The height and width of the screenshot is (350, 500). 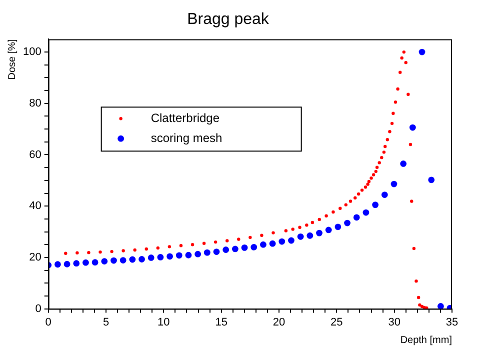 What do you see at coordinates (452, 322) in the screenshot?
I see `x-tick-label: 35` at bounding box center [452, 322].